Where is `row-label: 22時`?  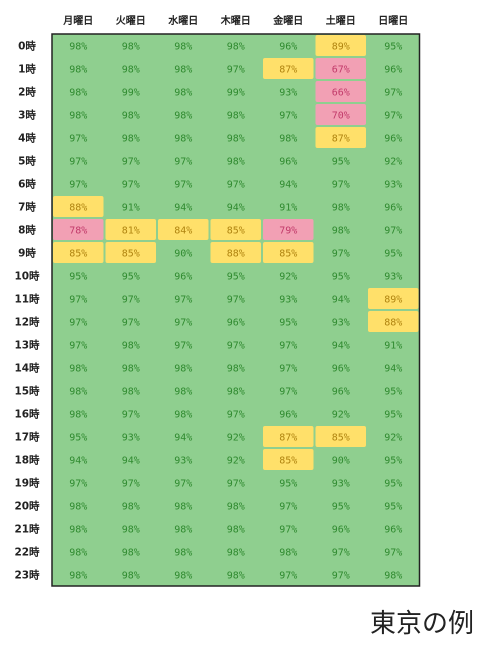
row-label: 22時 is located at coordinates (27, 552).